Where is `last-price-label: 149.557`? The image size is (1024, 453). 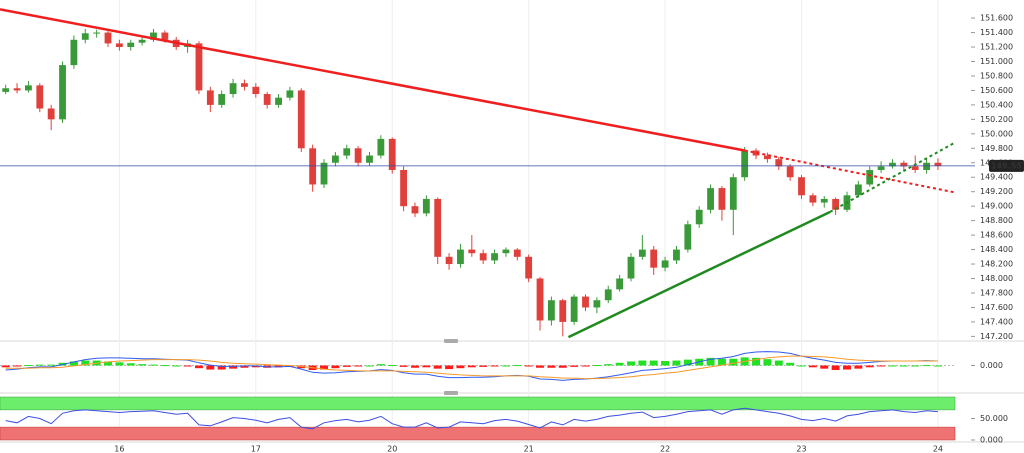
last-price-label: 149.557 is located at coordinates (1007, 165).